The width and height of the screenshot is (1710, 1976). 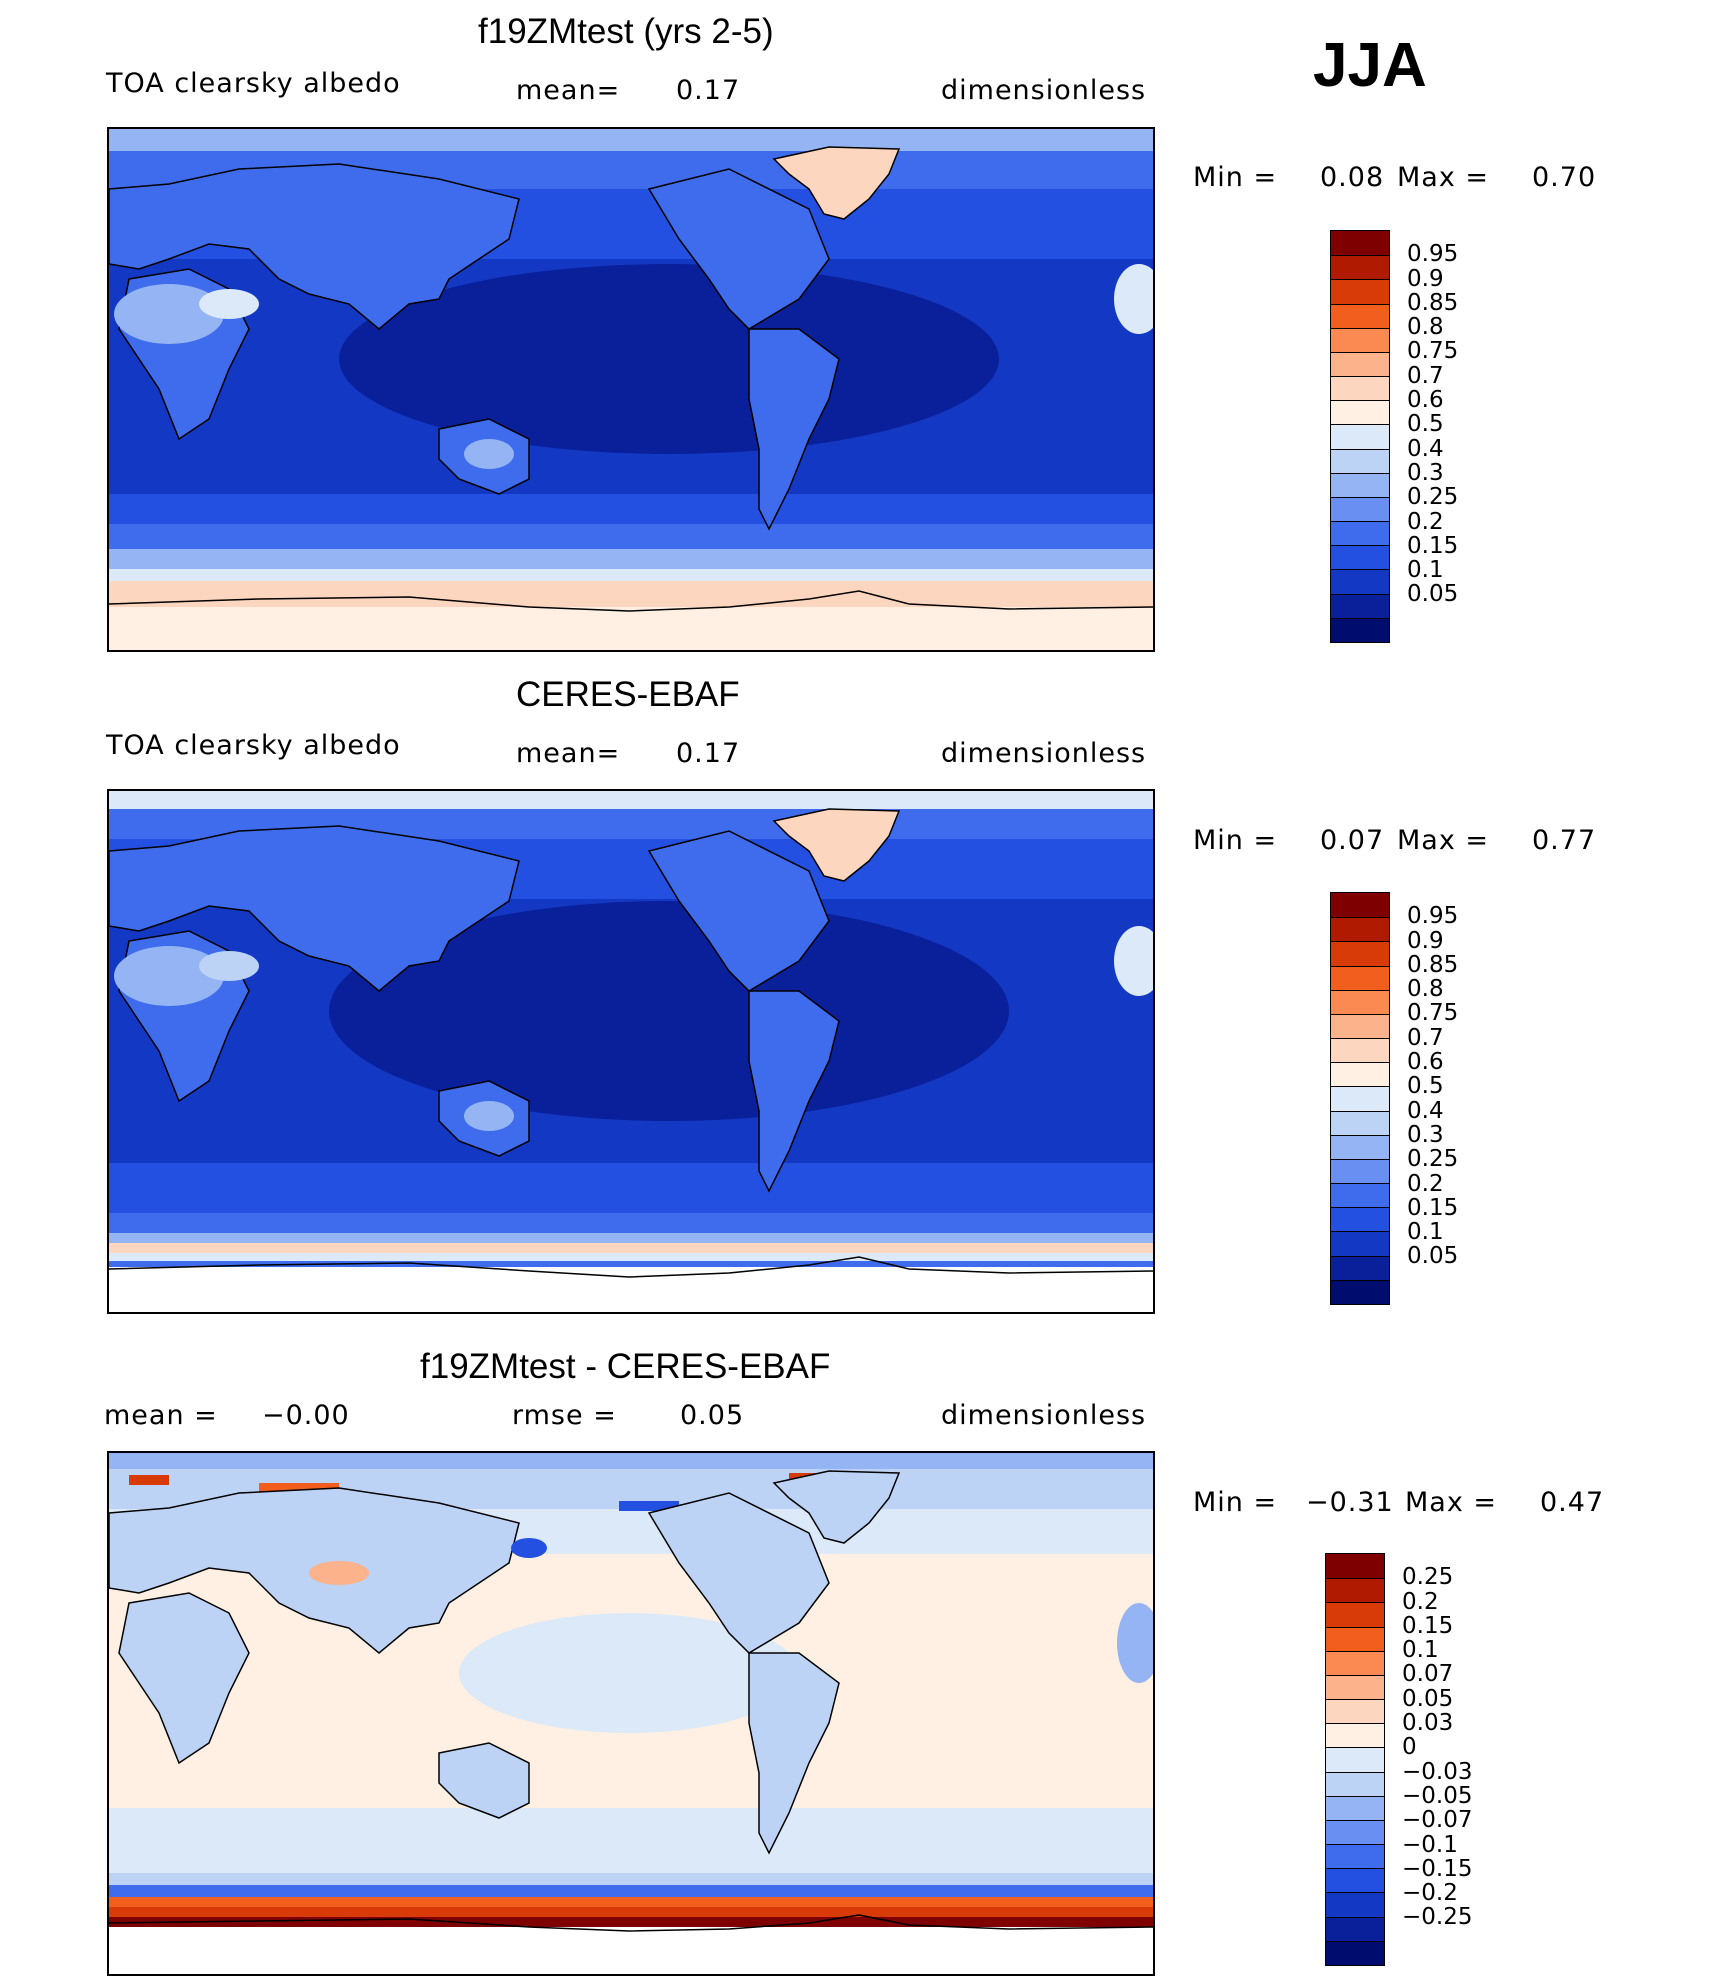 What do you see at coordinates (1235, 840) in the screenshot?
I see `panel-2-min-label: Min =` at bounding box center [1235, 840].